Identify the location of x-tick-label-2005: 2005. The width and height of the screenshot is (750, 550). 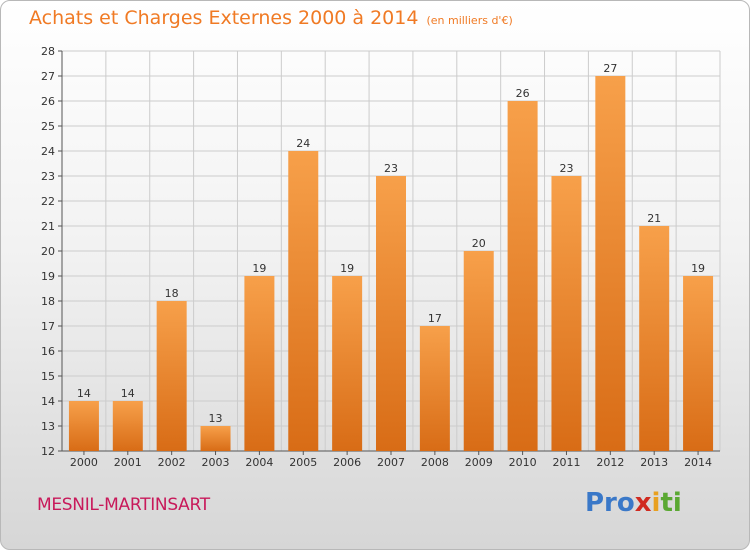
(303, 462).